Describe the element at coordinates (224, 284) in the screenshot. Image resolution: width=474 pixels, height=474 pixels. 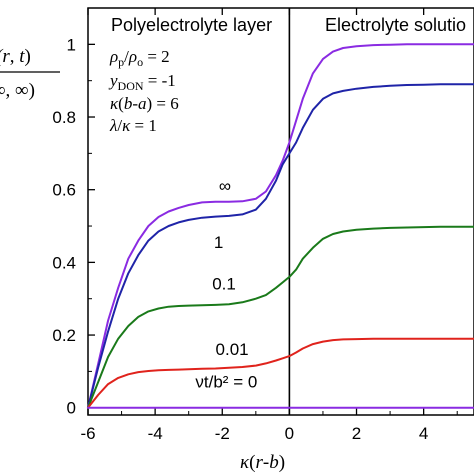
I see `curve-label-2: 0.1` at that location.